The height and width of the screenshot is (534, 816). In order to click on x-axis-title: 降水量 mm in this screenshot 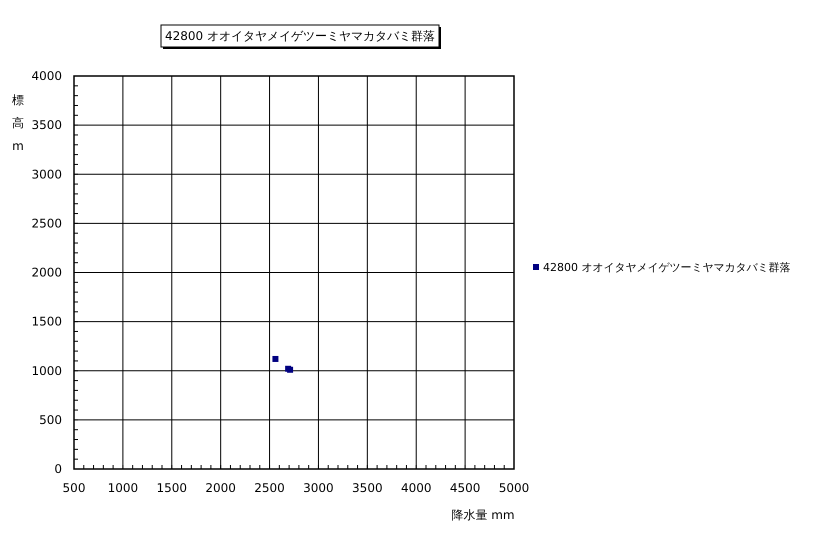, I will do `click(483, 515)`.